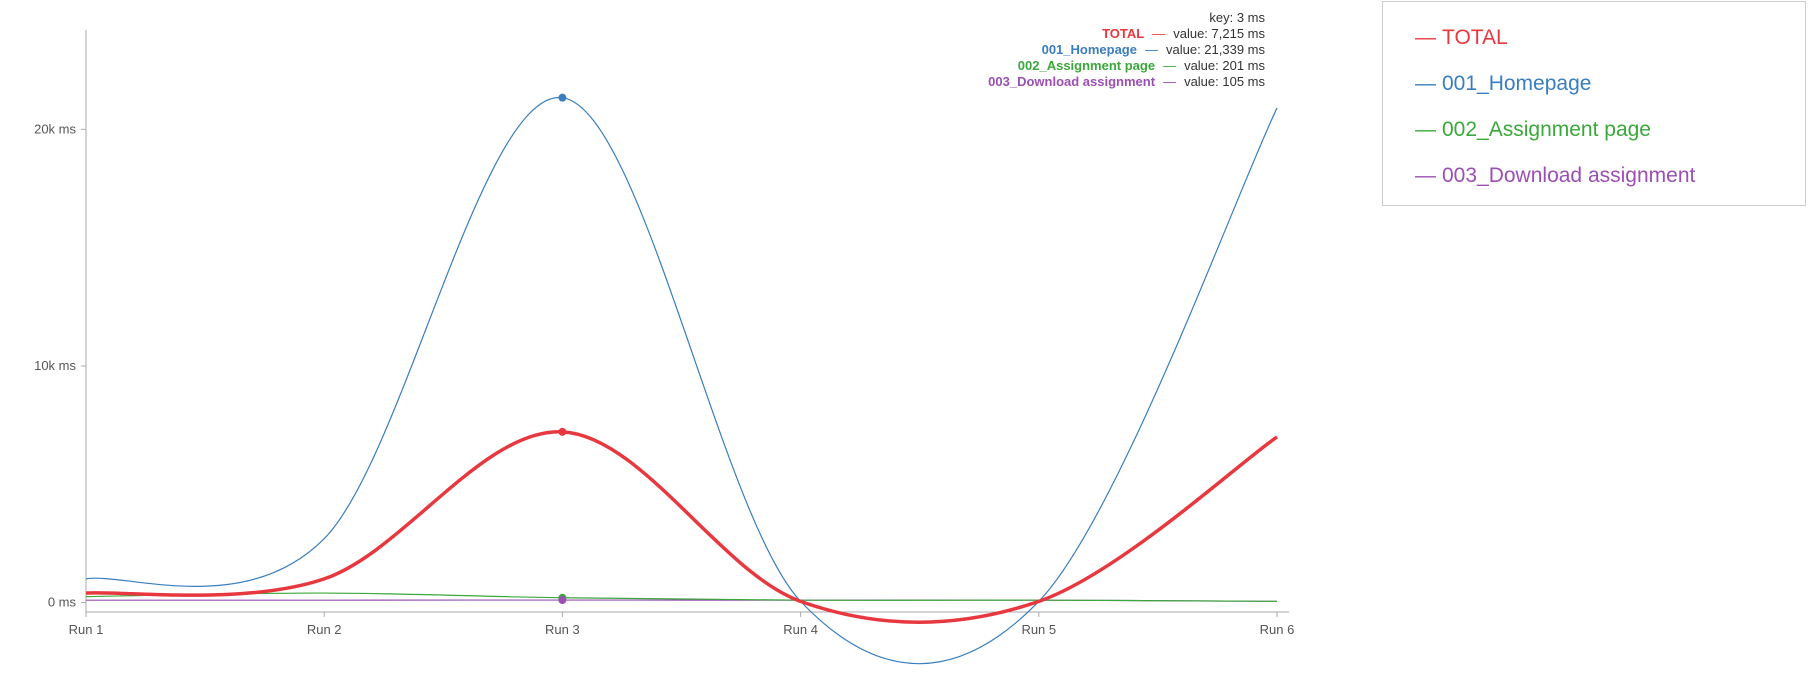  What do you see at coordinates (86, 629) in the screenshot?
I see `x-tick-label: Run 1` at bounding box center [86, 629].